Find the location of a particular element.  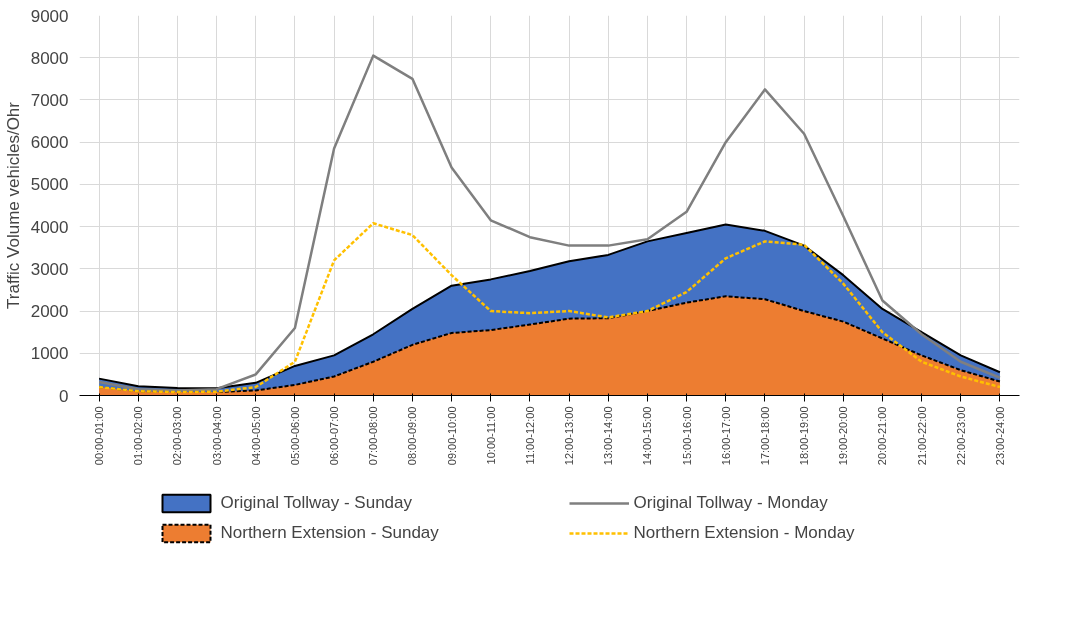

x-tick-label: 09:00-10:00 is located at coordinates (451, 436).